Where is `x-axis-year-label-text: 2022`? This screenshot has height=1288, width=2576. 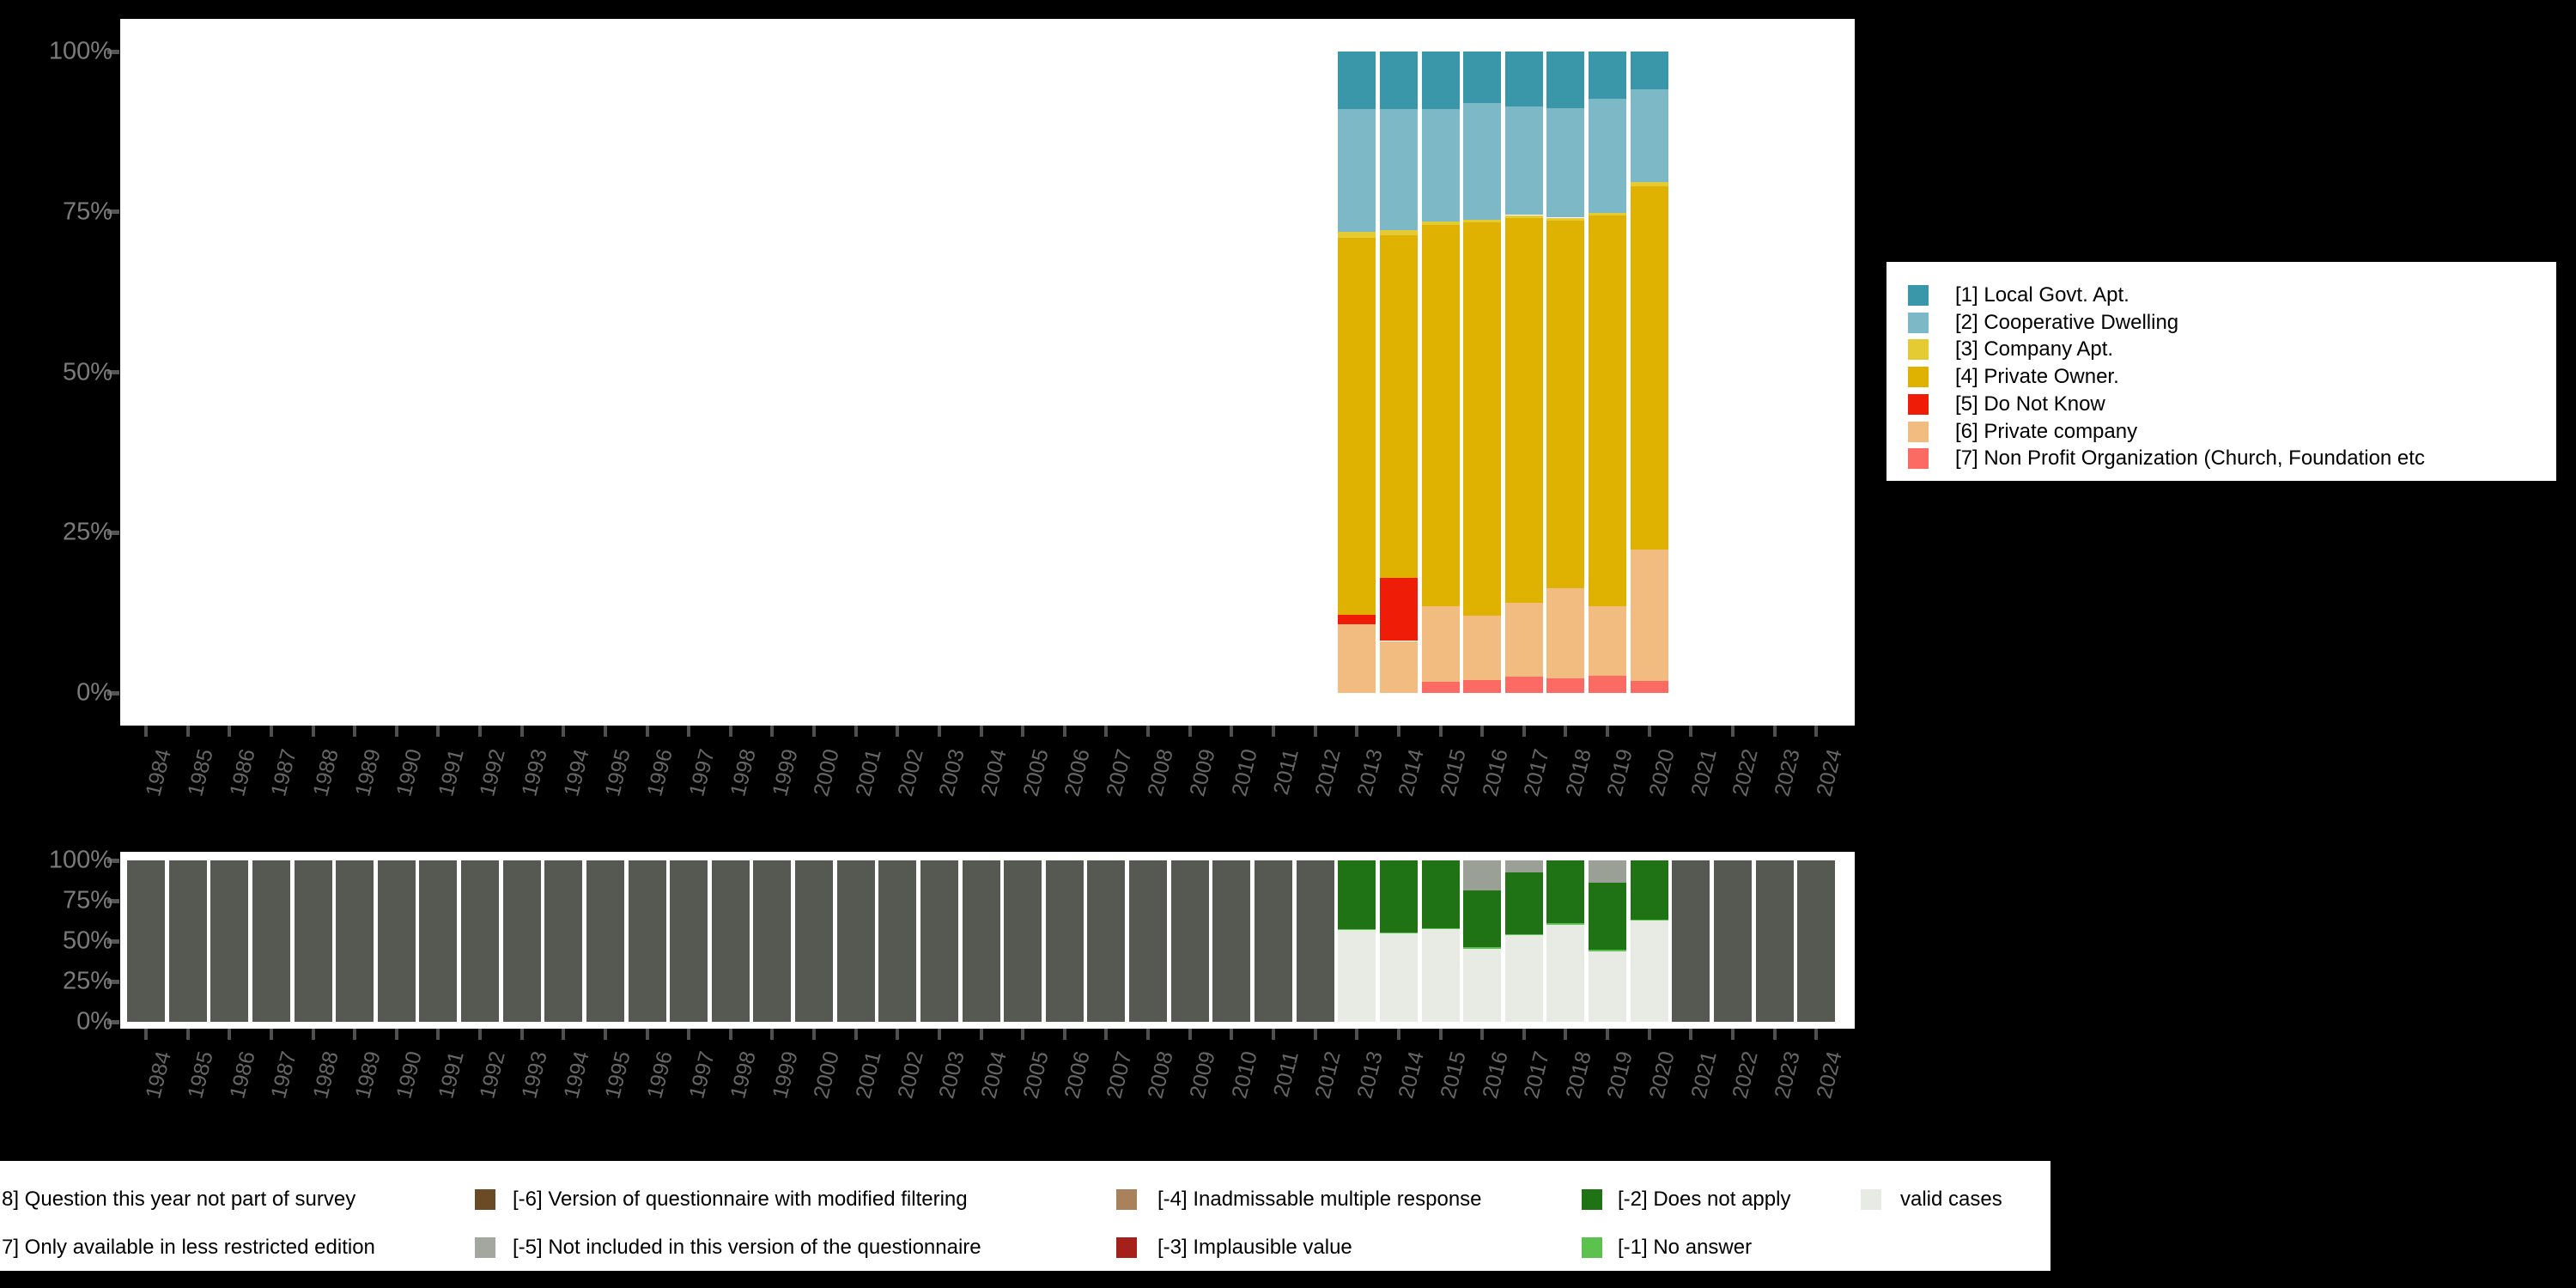 x-axis-year-label-text: 2022 is located at coordinates (1746, 772).